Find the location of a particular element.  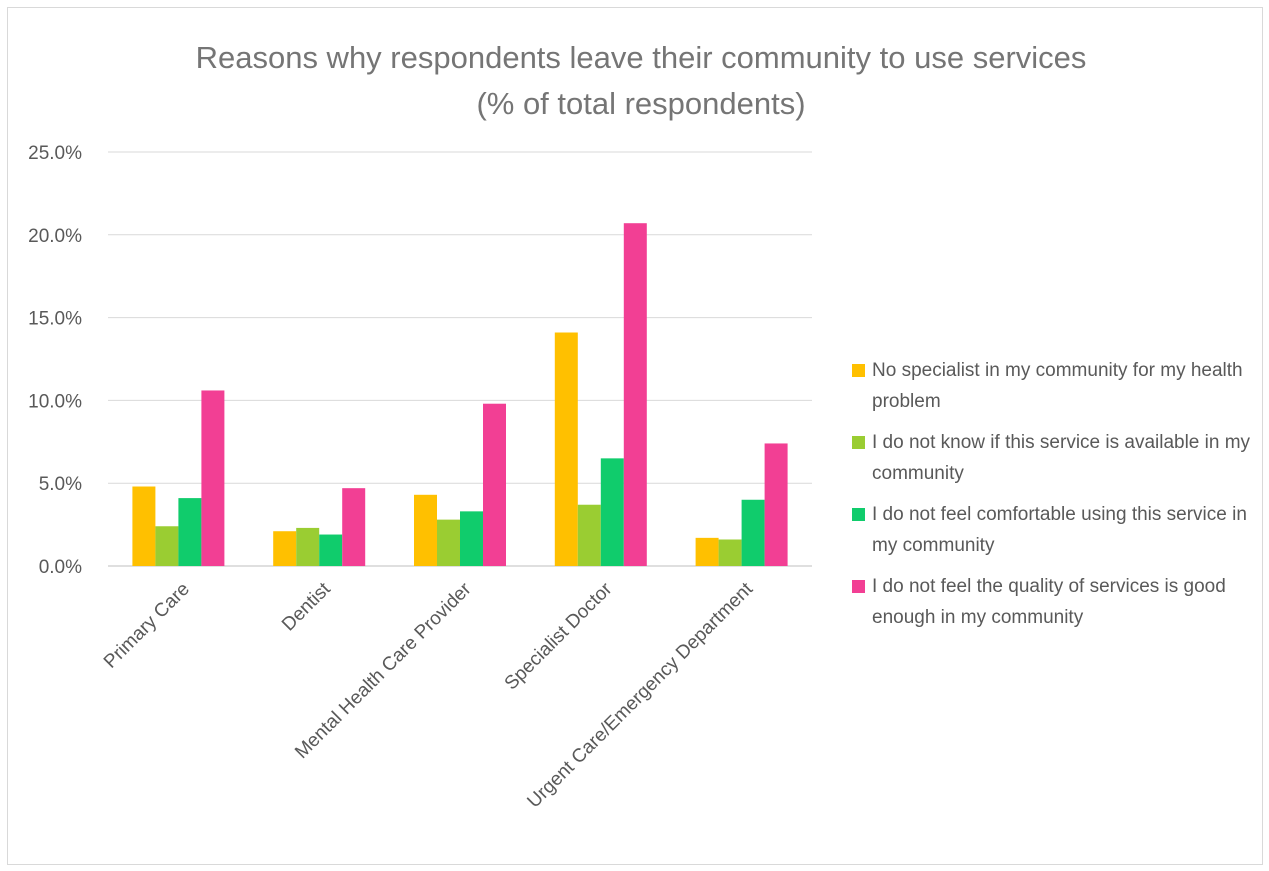

x-tick-label: Urgent Care/Emergency Department is located at coordinates (640, 695).